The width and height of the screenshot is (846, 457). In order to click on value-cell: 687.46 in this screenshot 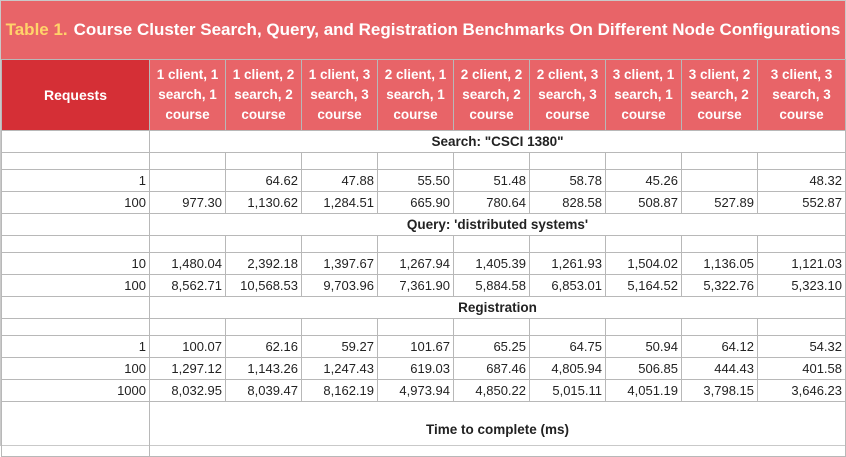, I will do `click(491, 368)`.